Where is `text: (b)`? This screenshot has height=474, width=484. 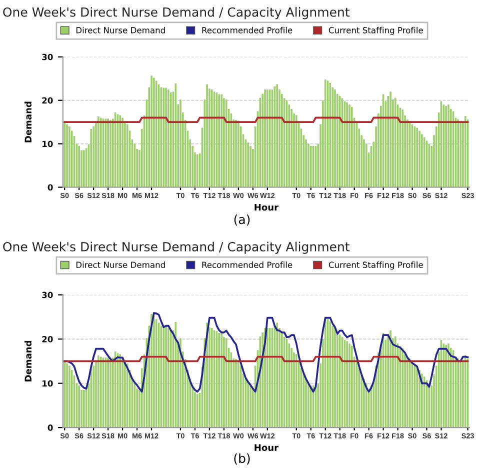 text: (b) is located at coordinates (242, 459).